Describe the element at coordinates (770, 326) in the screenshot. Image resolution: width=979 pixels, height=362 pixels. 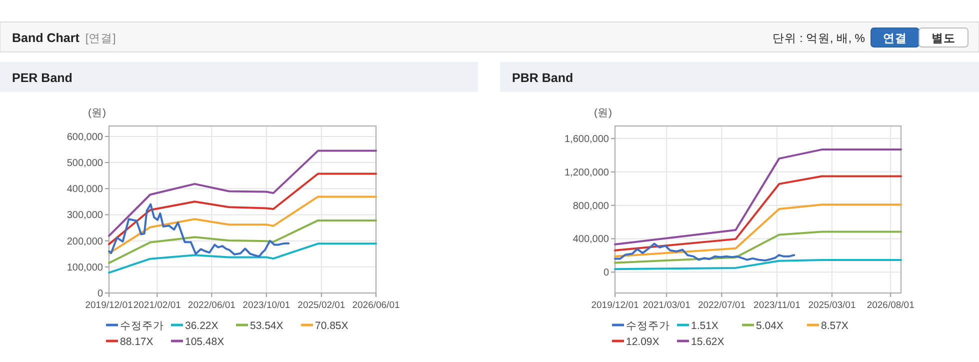
I see `legend-label: 5.04X` at that location.